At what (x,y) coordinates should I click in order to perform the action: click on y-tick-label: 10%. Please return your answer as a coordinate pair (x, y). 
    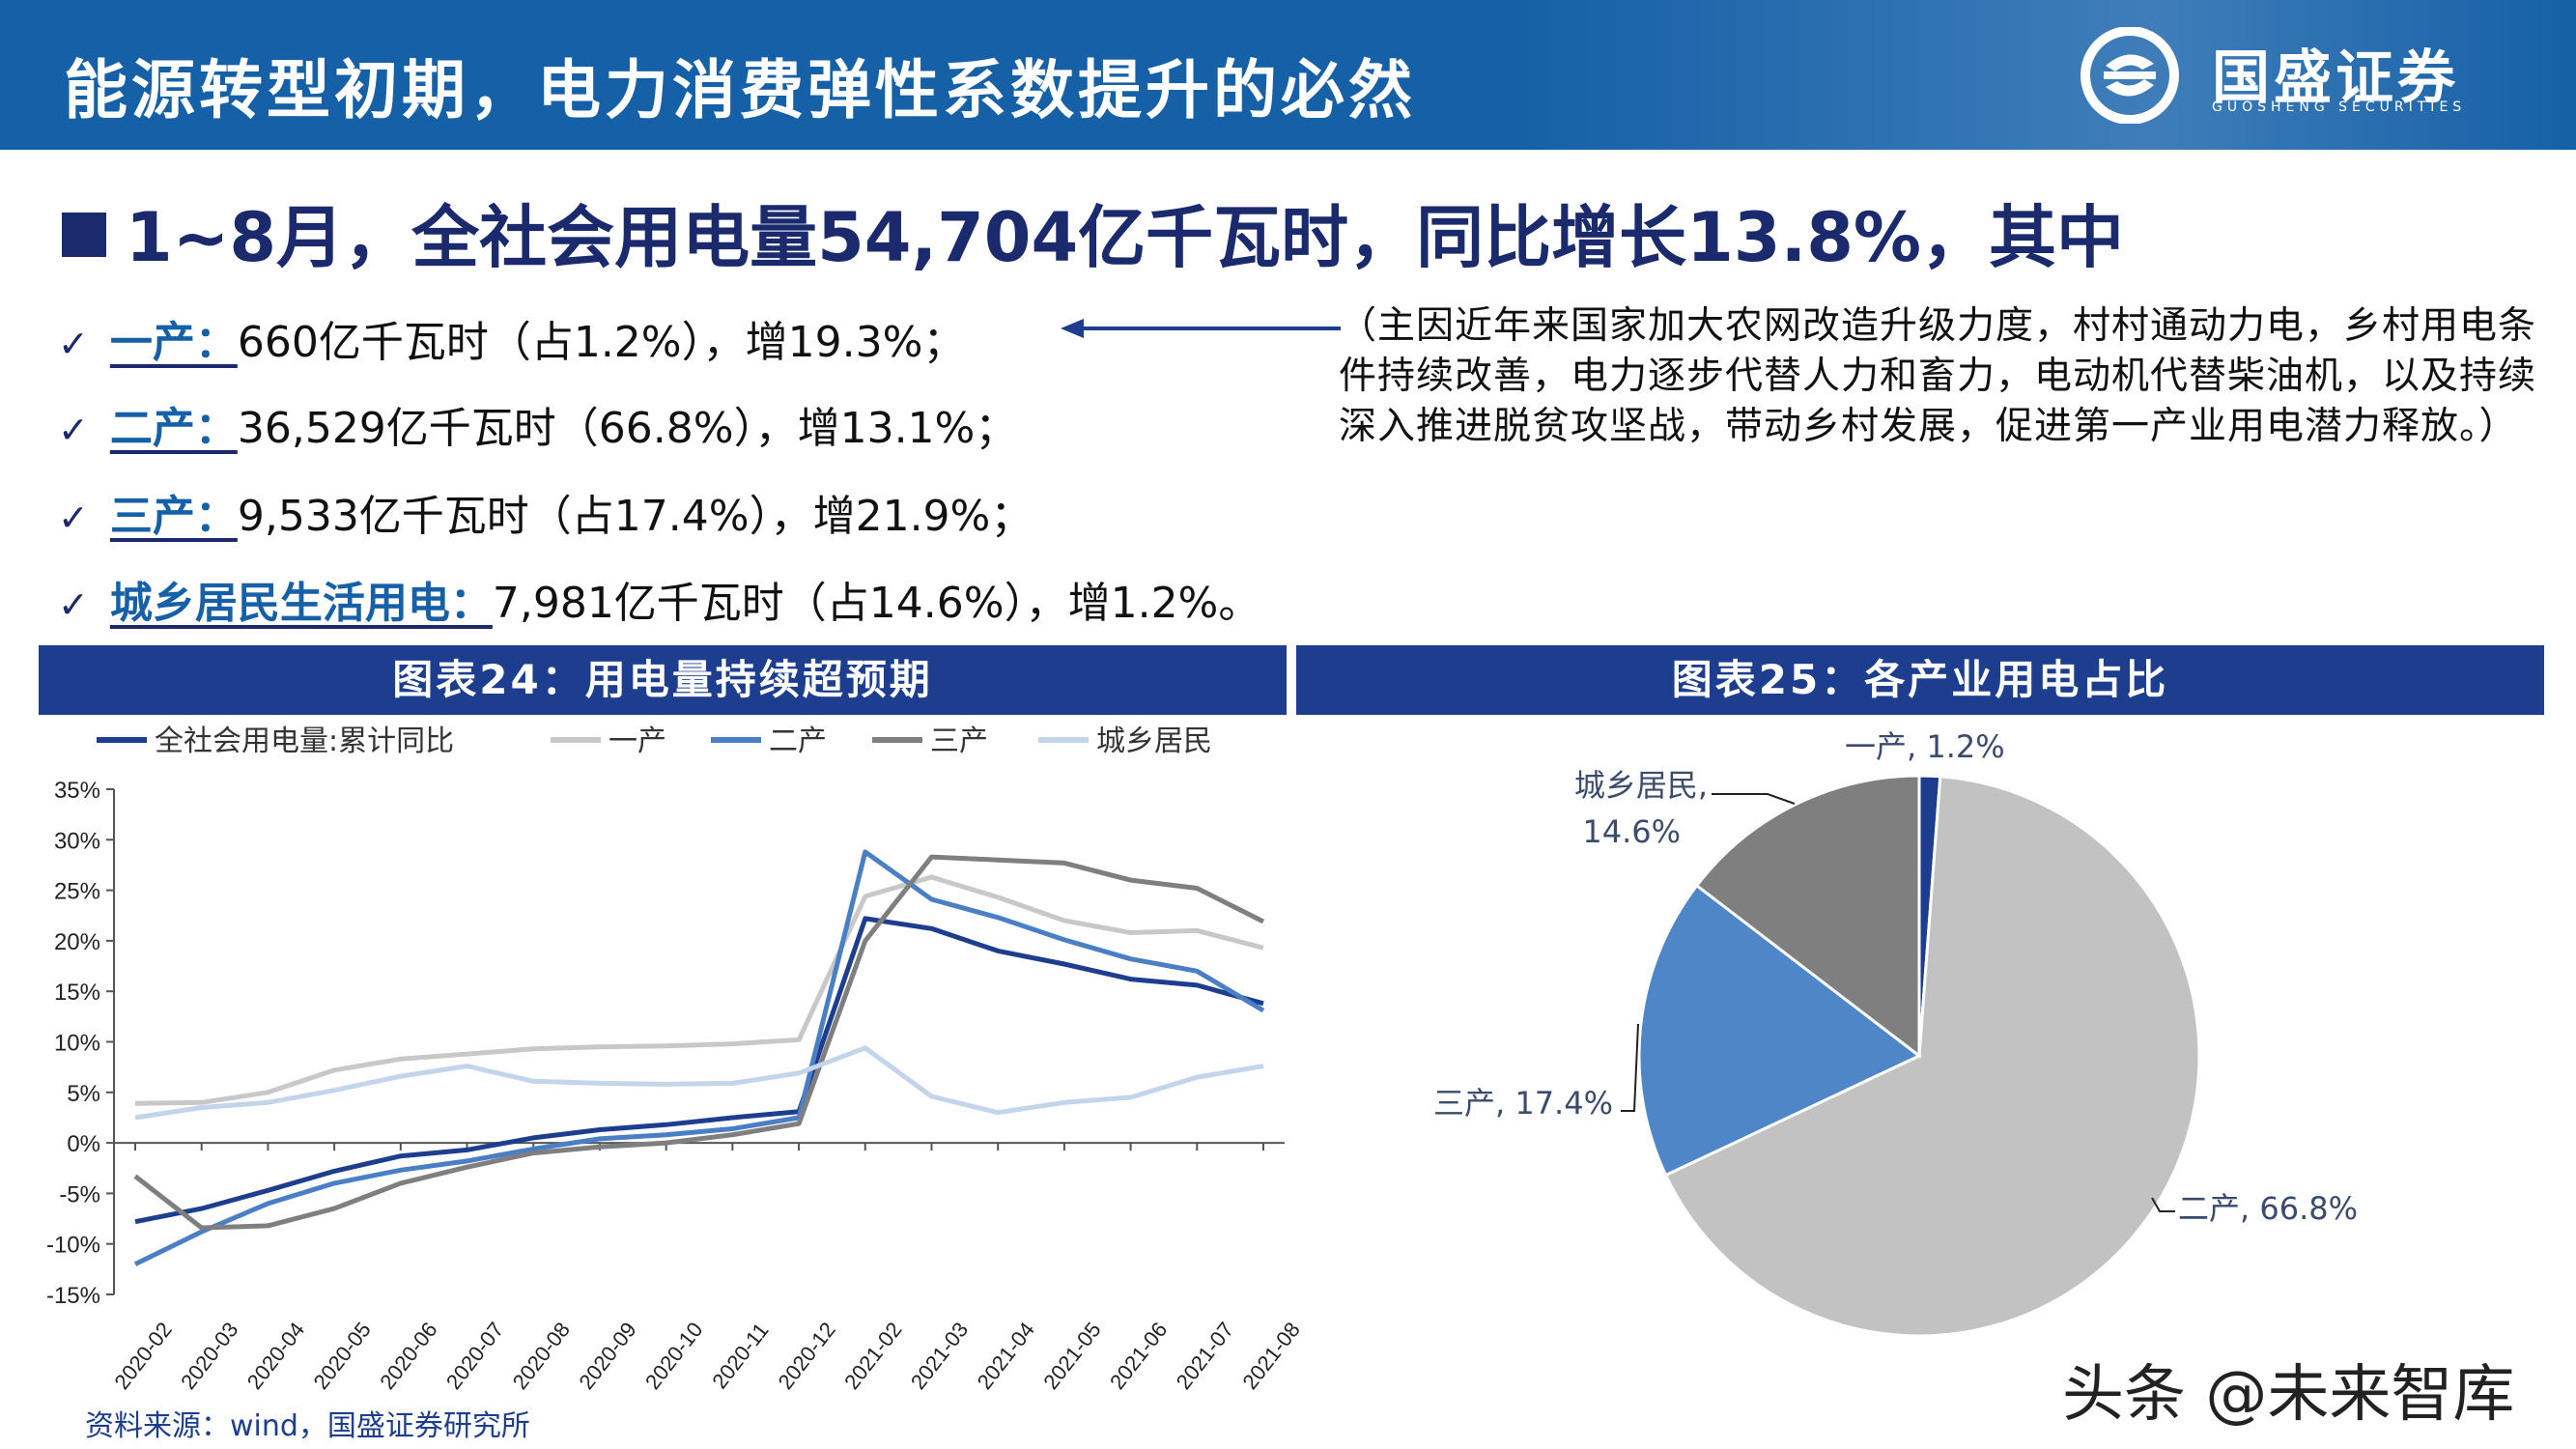
    Looking at the image, I should click on (77, 1044).